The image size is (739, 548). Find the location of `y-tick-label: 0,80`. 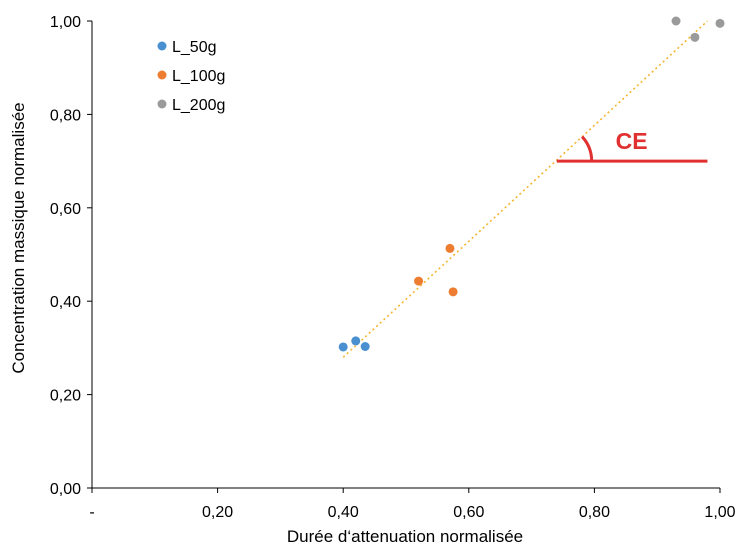

y-tick-label: 0,80 is located at coordinates (65, 115).